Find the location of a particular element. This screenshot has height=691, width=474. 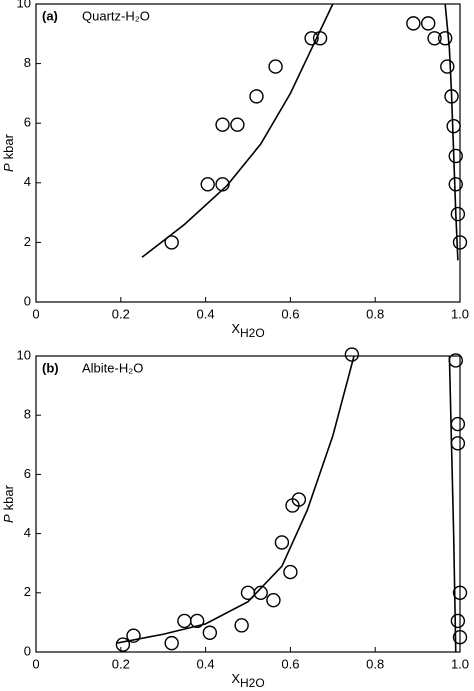

panel-label: (a) is located at coordinates (50, 15).